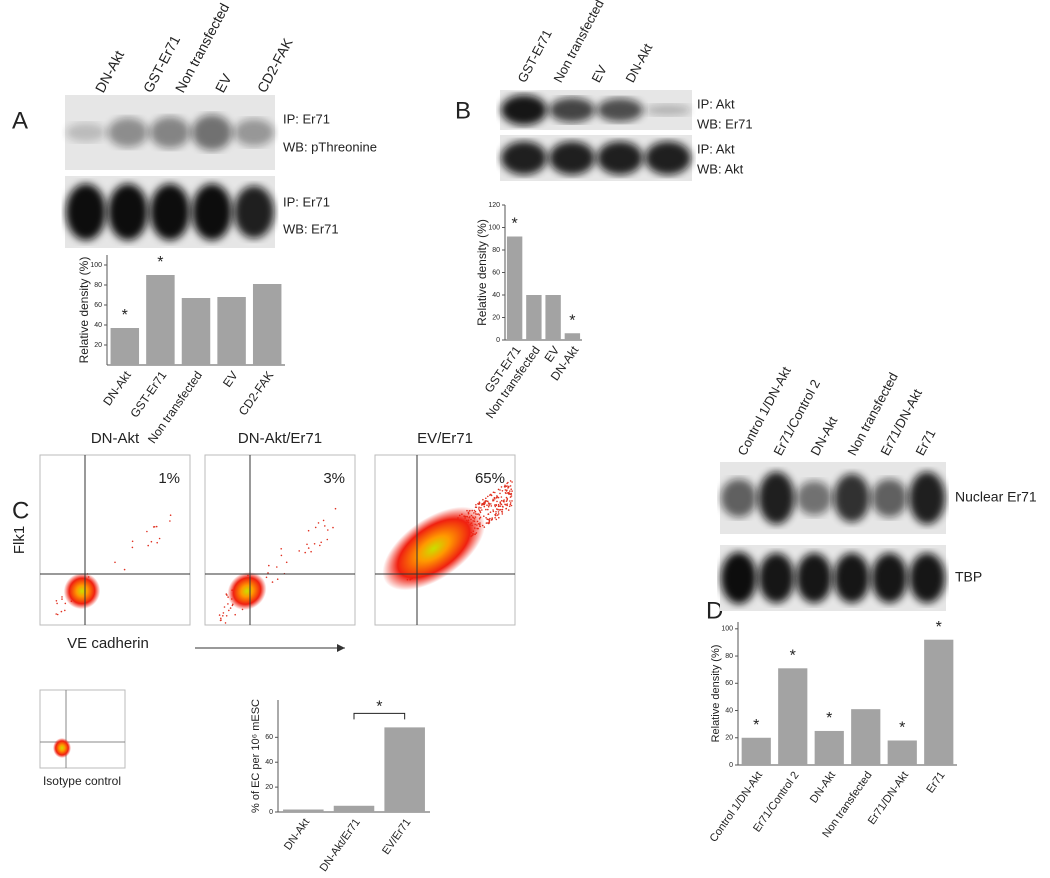  Describe the element at coordinates (925, 442) in the screenshot. I see `lane-label: Er71` at that location.